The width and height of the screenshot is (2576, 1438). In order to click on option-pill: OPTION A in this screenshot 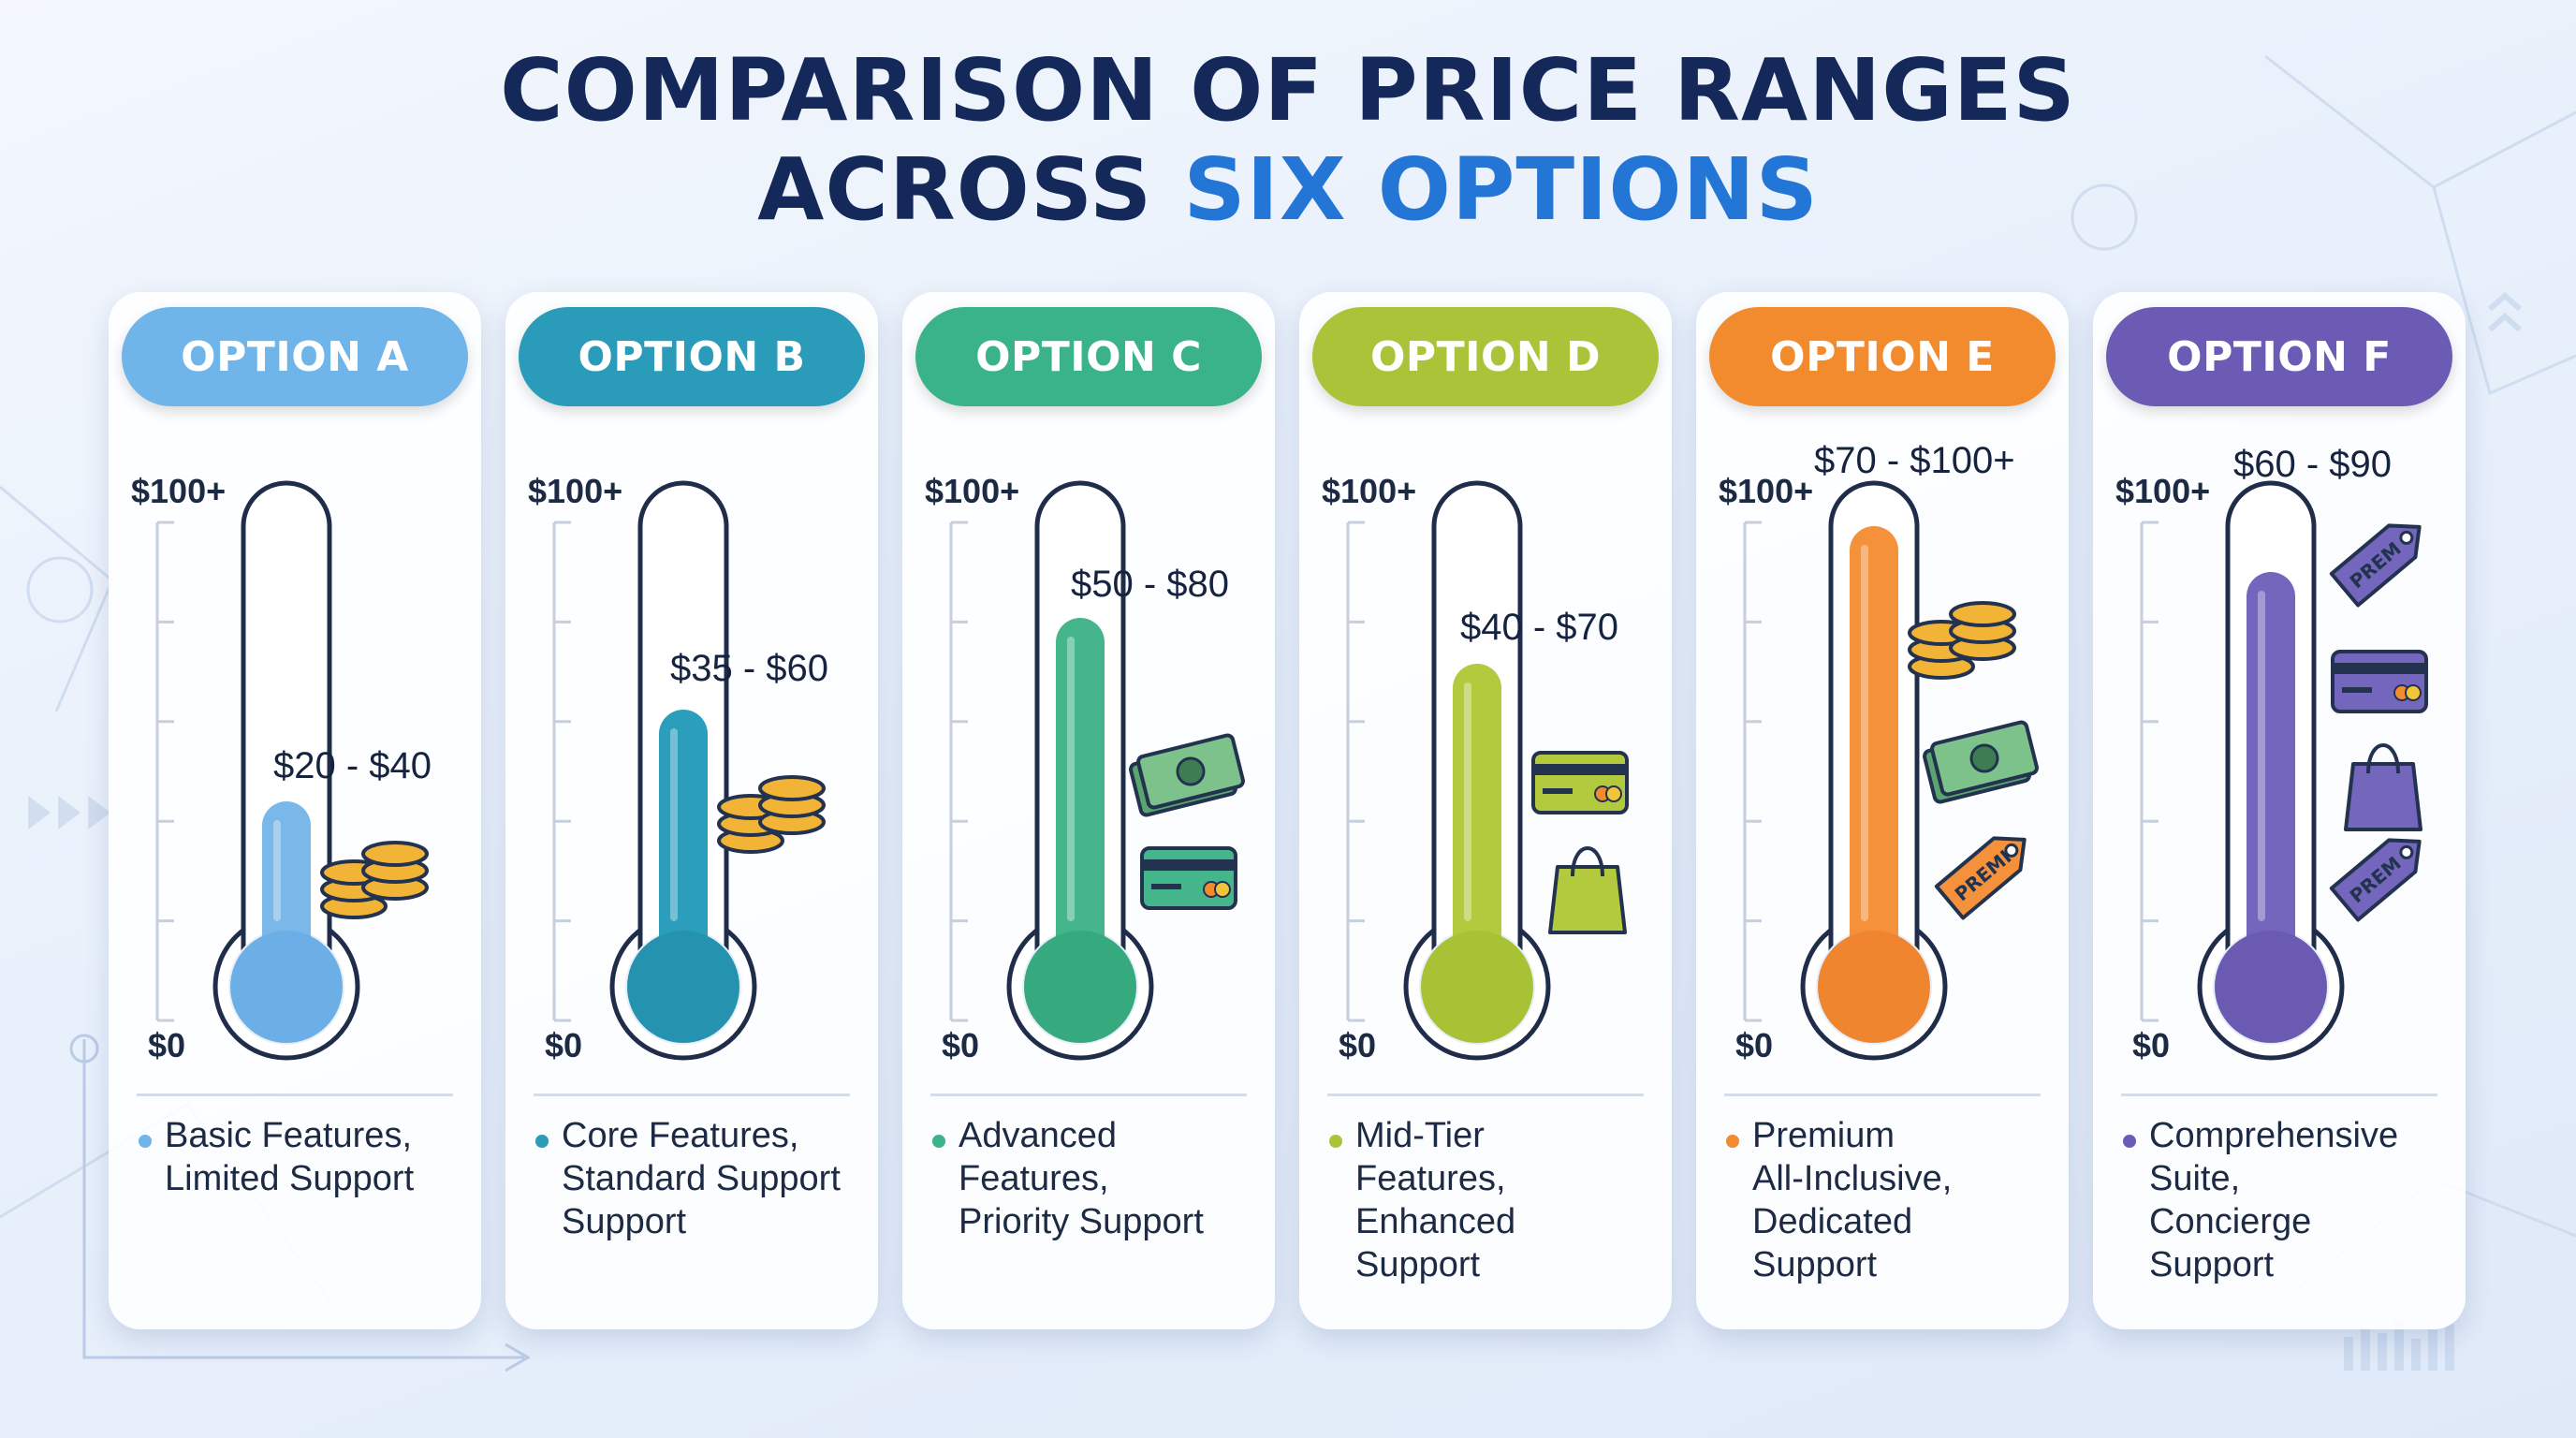, I will do `click(295, 356)`.